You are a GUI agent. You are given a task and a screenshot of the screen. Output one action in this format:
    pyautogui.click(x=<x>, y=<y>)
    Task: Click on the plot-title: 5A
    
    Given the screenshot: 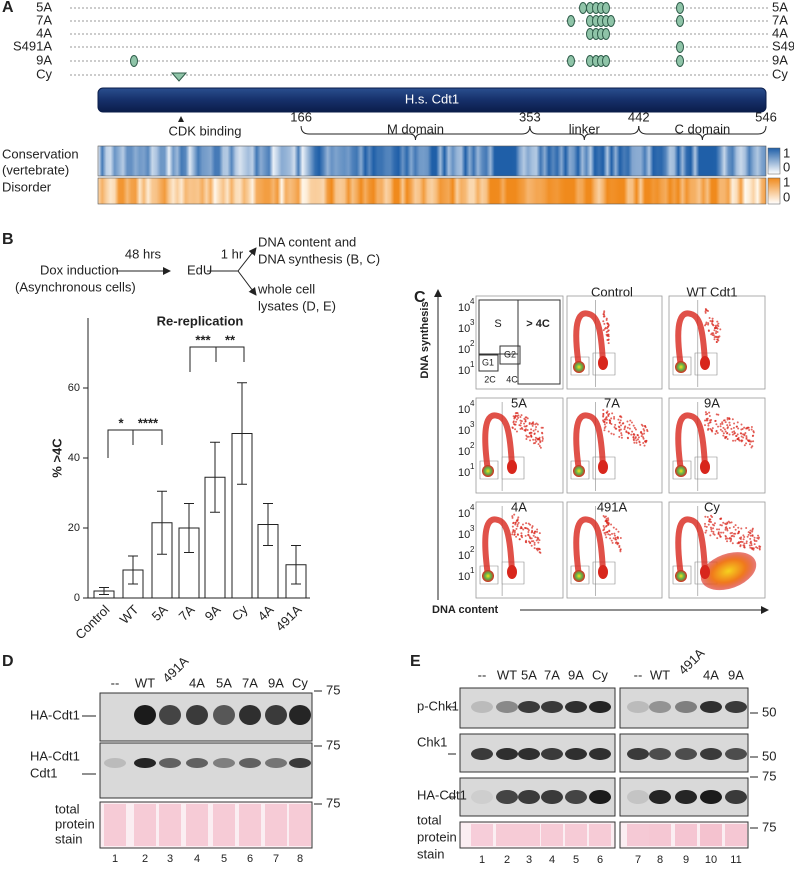 What is the action you would take?
    pyautogui.click(x=519, y=402)
    